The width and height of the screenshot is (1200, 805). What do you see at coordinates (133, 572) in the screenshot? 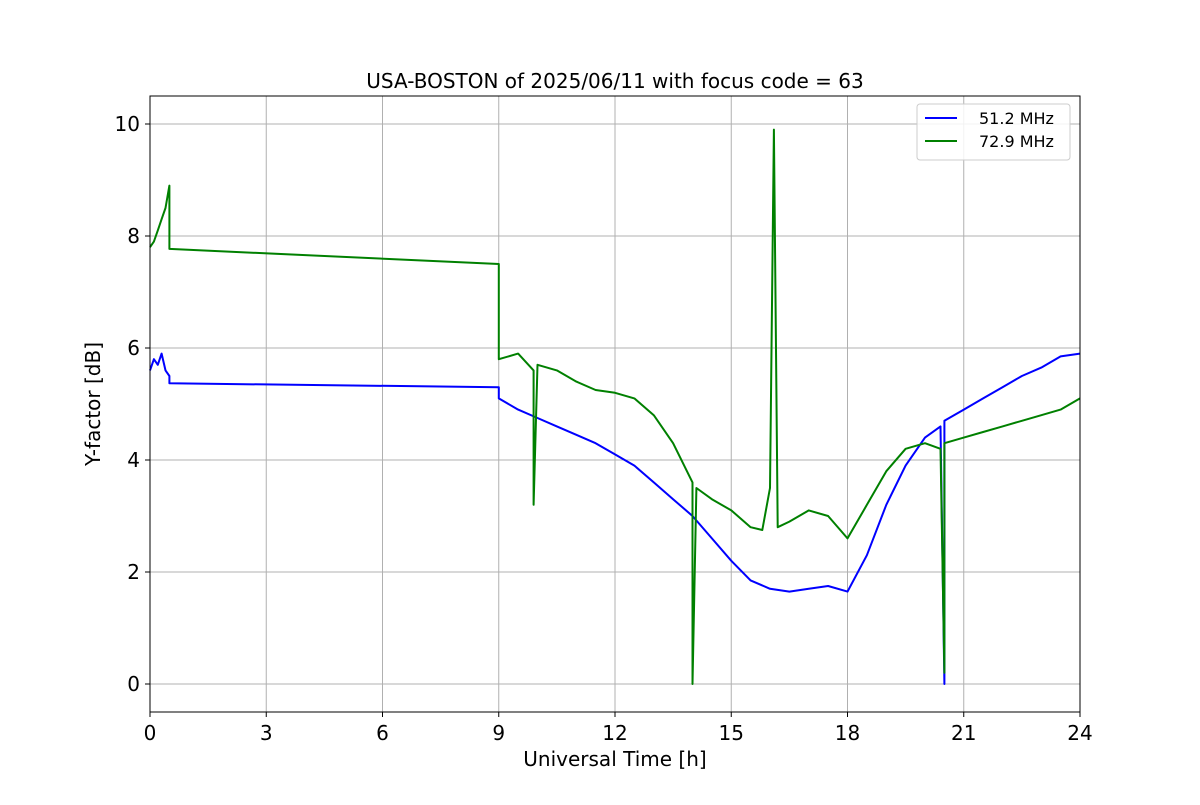
I see `y-tick-label: 2` at bounding box center [133, 572].